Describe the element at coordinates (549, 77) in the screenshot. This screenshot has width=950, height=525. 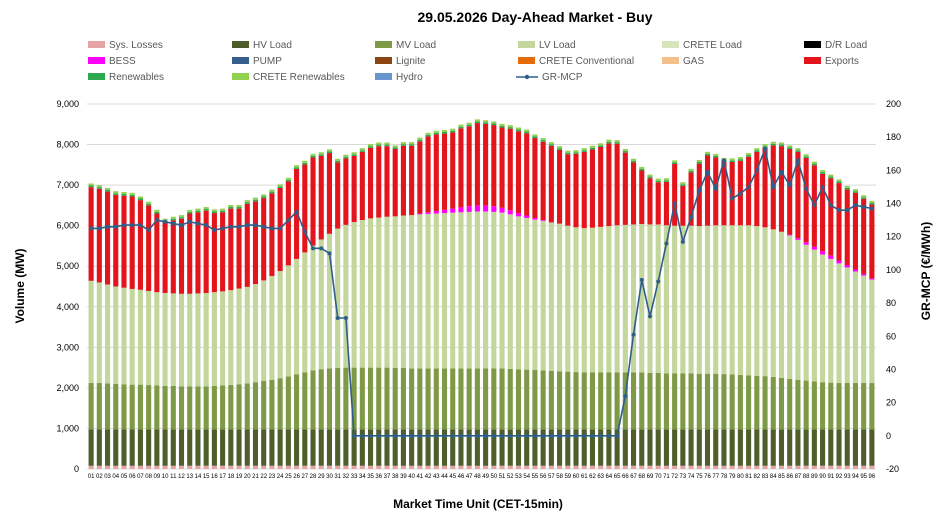
I see `legend-item-gr-mcp: GR-MCP` at that location.